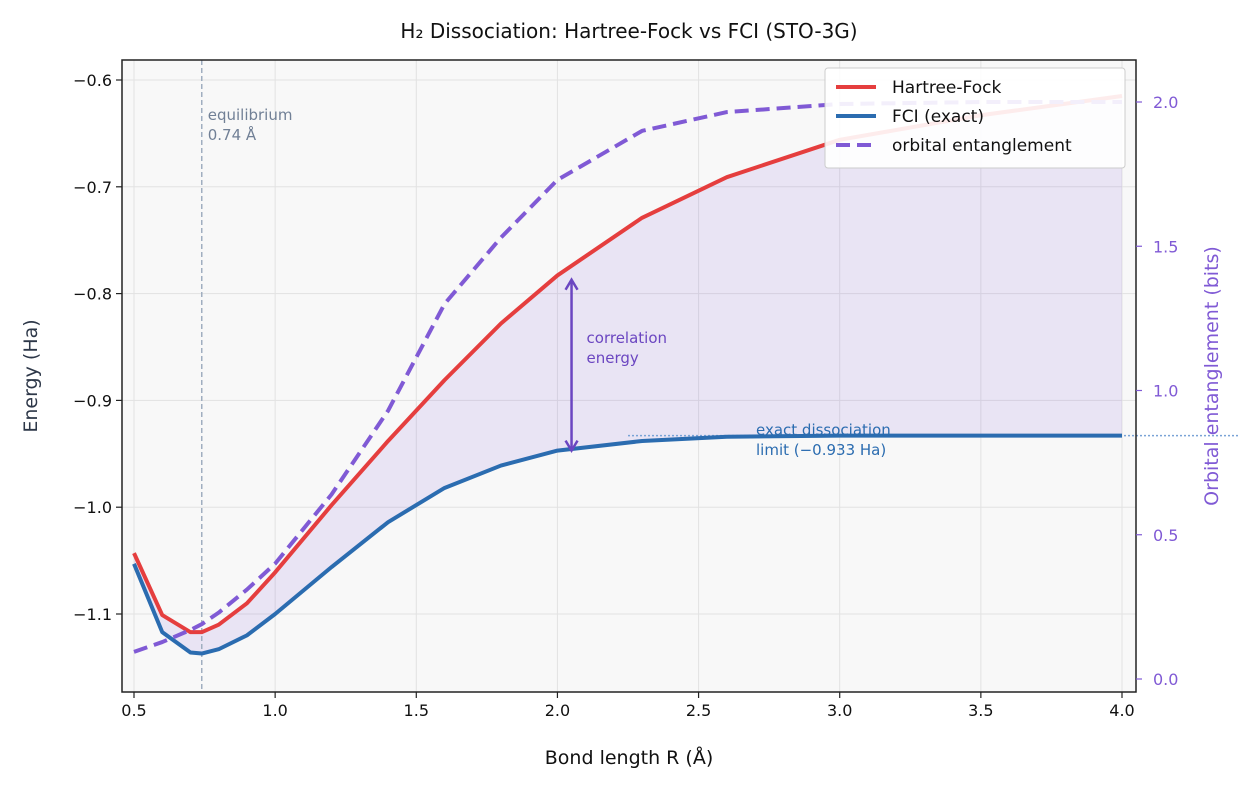 The height and width of the screenshot is (788, 1240). Describe the element at coordinates (92, 80) in the screenshot. I see `y-tick-label: −0.6` at that location.